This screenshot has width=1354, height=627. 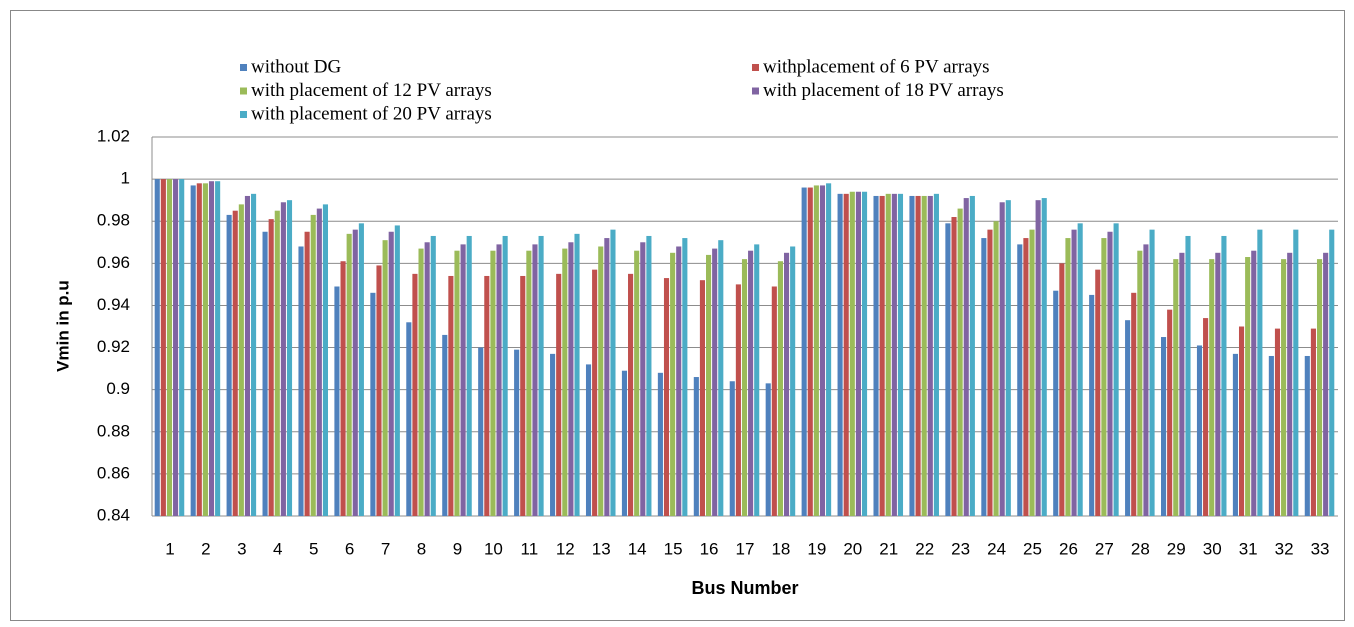 What do you see at coordinates (1284, 548) in the screenshot?
I see `x-tick-label: 32` at bounding box center [1284, 548].